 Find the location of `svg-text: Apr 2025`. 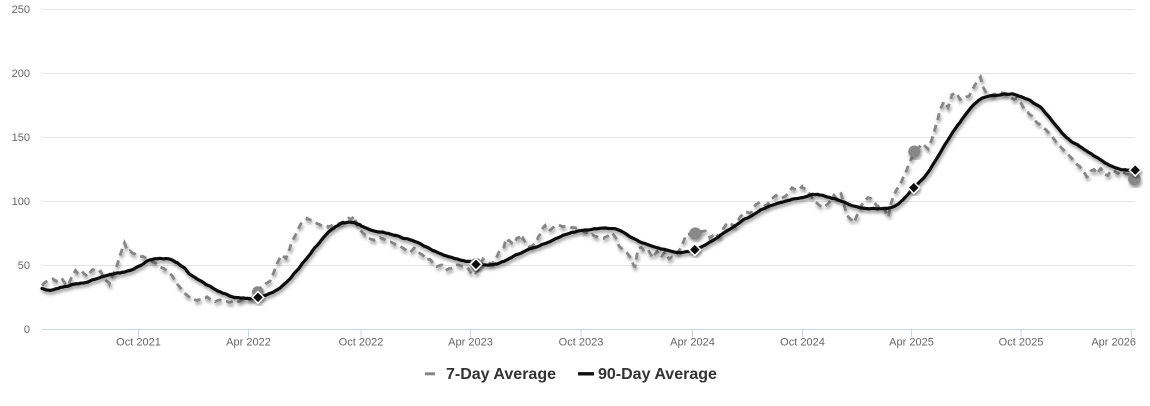

svg-text: Apr 2025 is located at coordinates (911, 343).